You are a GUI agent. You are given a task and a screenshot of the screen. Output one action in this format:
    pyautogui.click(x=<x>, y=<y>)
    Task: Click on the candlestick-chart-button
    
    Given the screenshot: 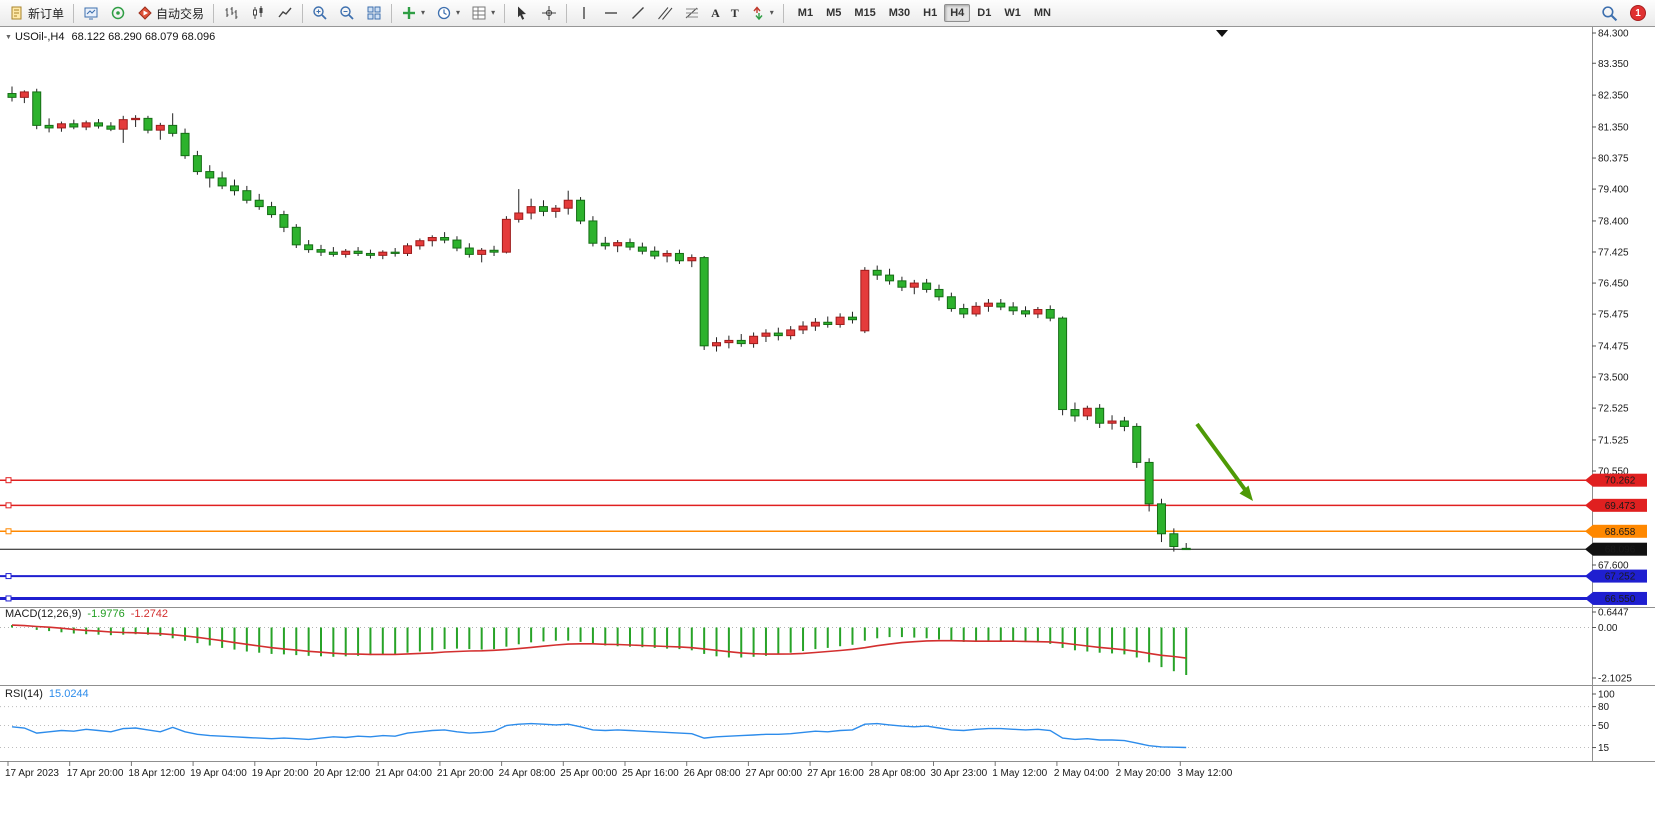 What is the action you would take?
    pyautogui.click(x=258, y=13)
    